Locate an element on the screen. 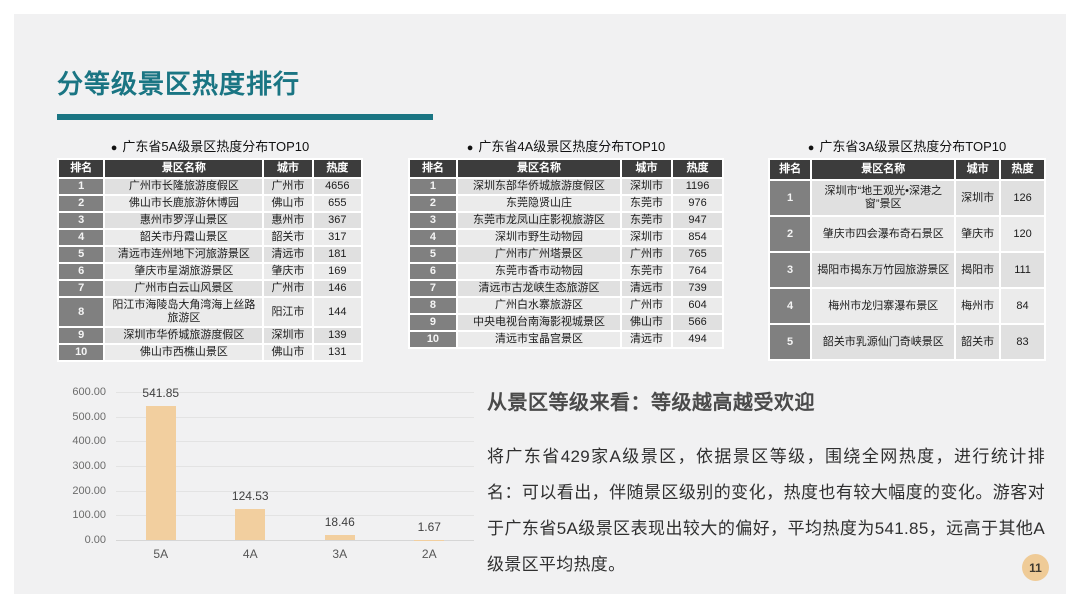 Image resolution: width=1080 pixels, height=608 pixels. table-row: 10 清远市宝晶宫景区 清远市 494 is located at coordinates (566, 339).